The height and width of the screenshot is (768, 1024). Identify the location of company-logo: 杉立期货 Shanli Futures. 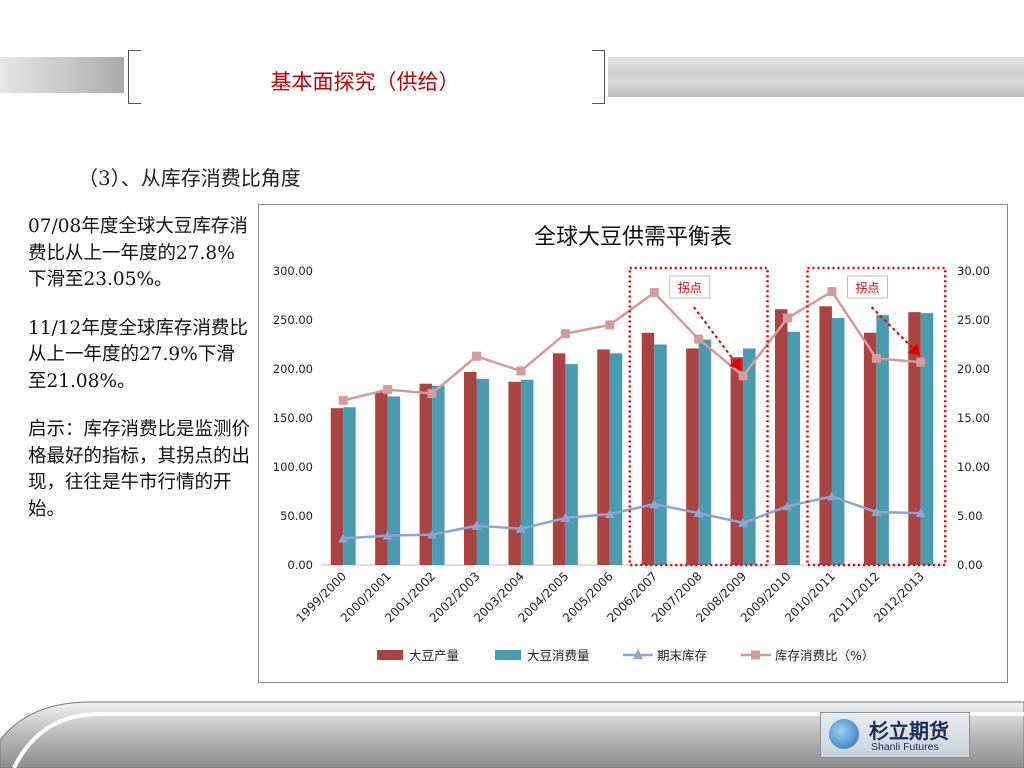
(895, 735).